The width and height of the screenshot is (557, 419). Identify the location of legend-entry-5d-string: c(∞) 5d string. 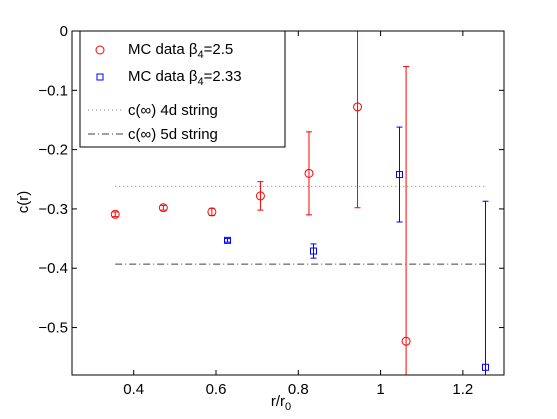
(153, 134).